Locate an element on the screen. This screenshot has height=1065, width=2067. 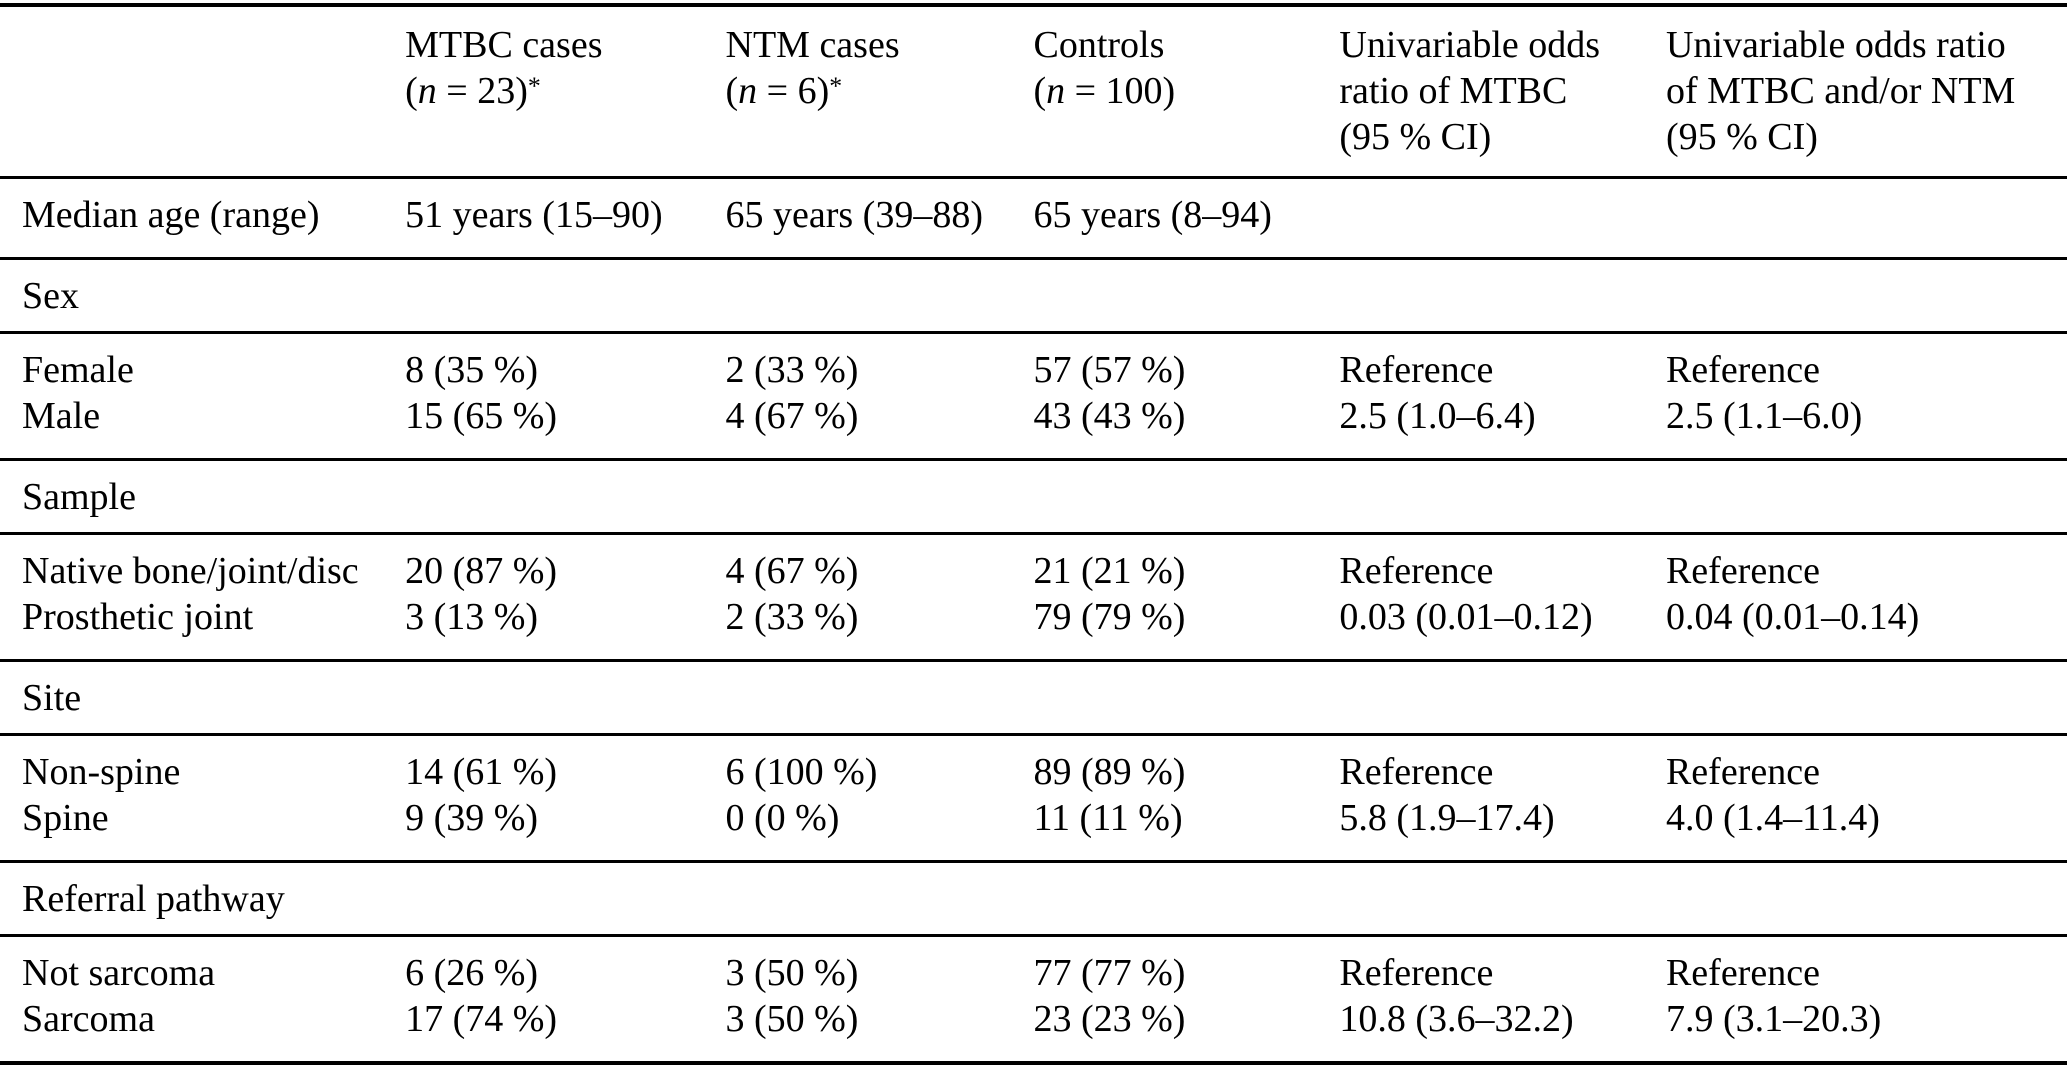
cell-or-mtbc-ntm: 7.9 (3.1–20.3) is located at coordinates (1773, 1019).